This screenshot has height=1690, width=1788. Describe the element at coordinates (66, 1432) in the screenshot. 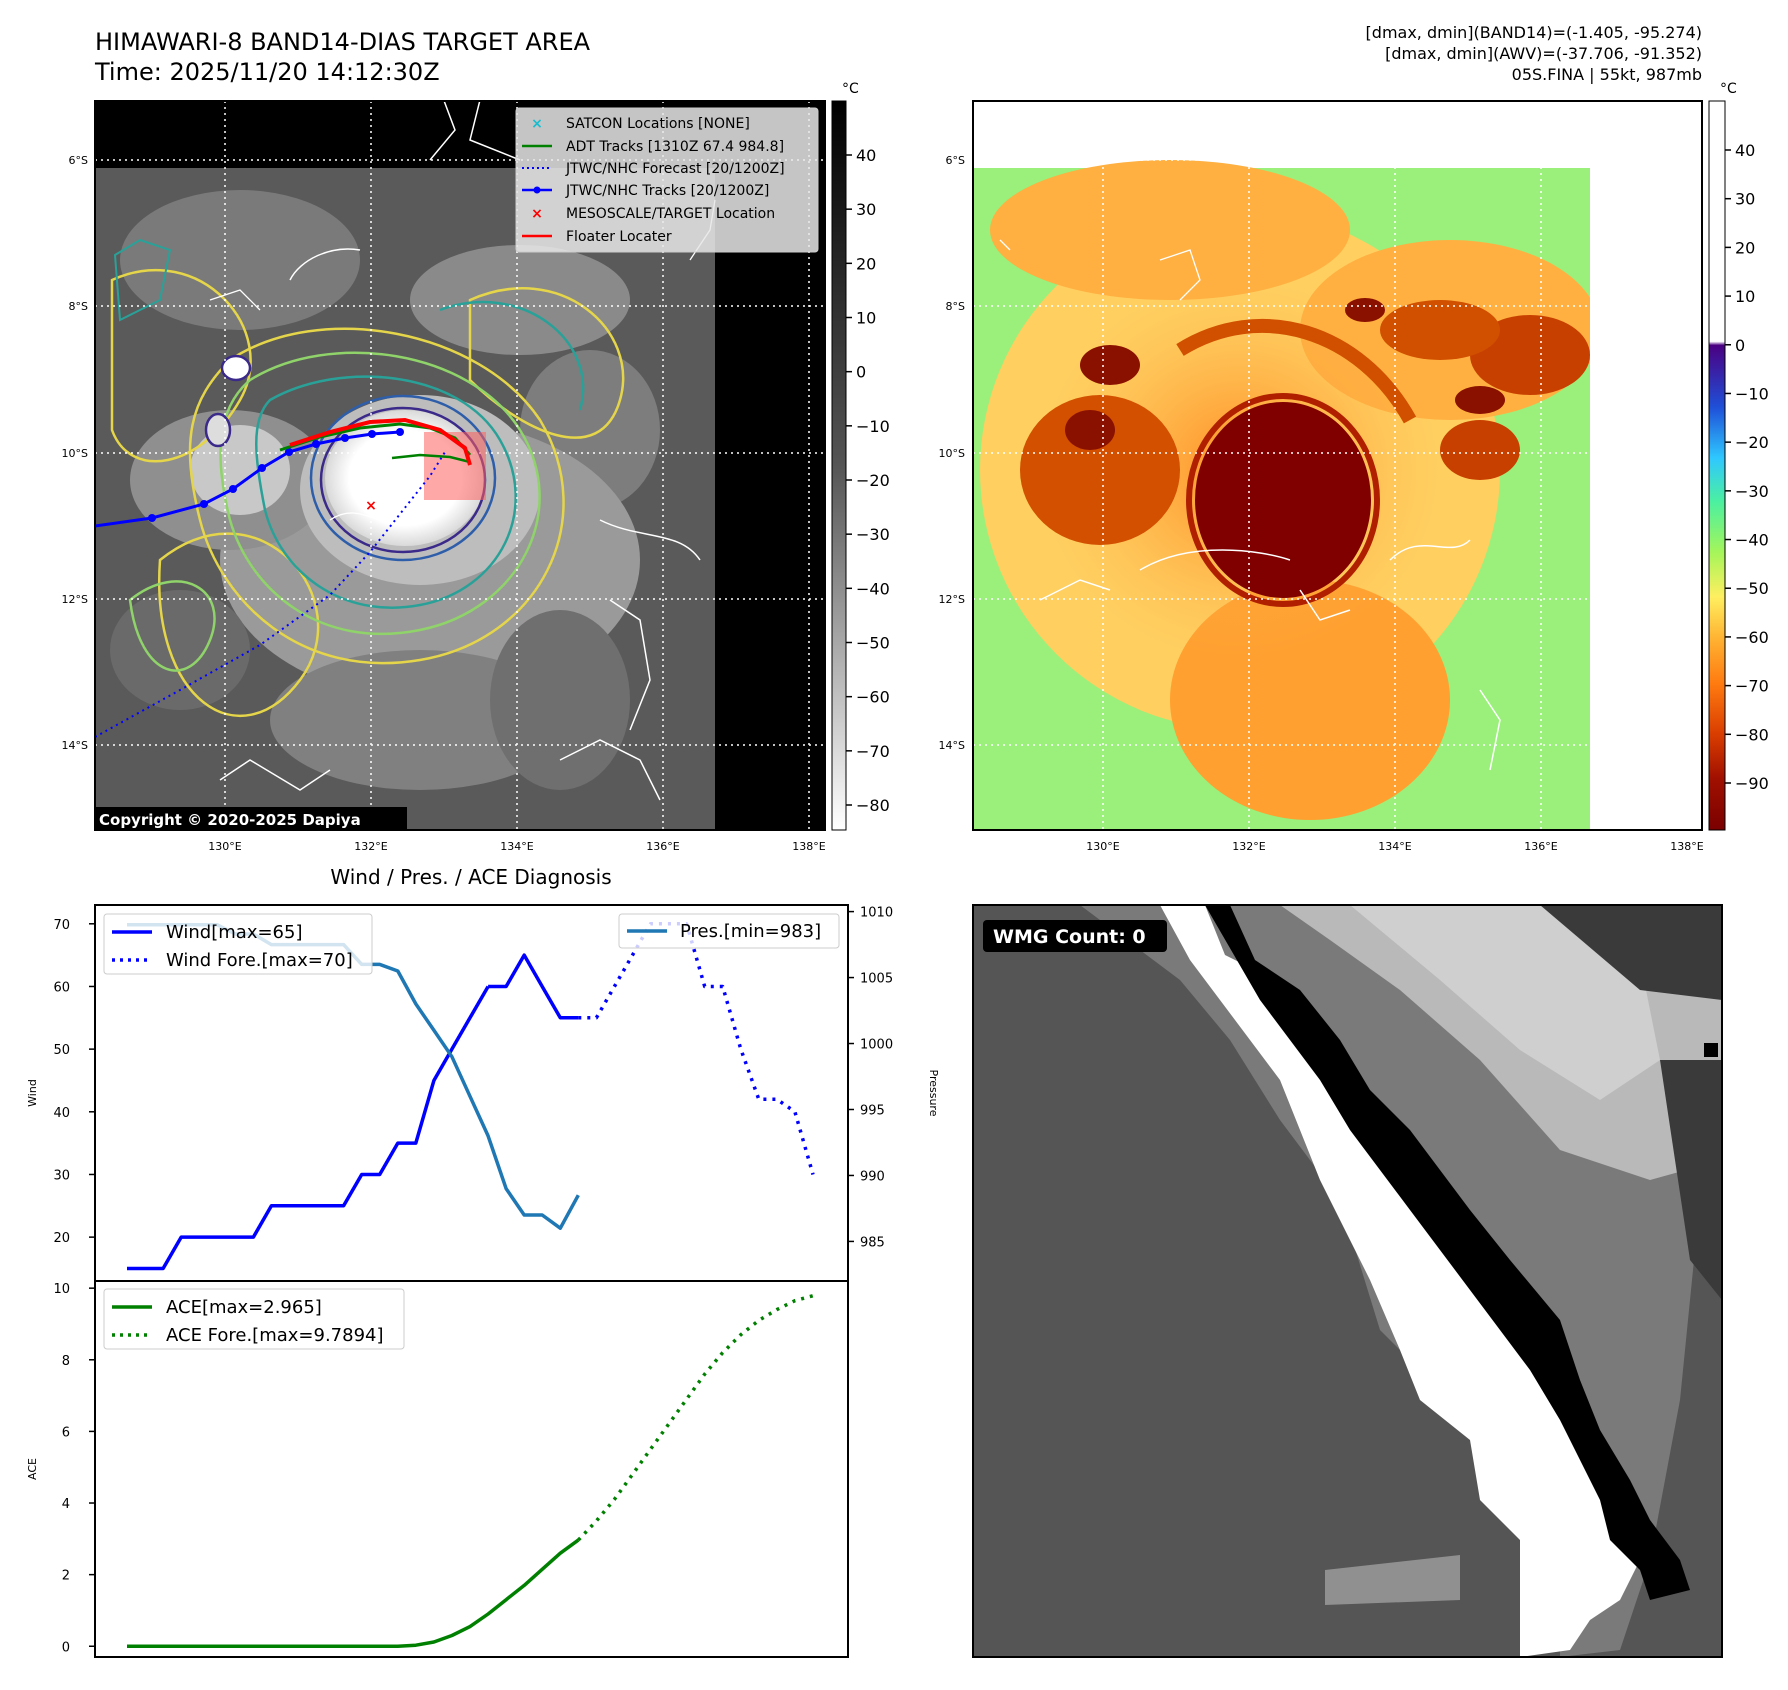

I see `ace-tick-label: 6` at that location.